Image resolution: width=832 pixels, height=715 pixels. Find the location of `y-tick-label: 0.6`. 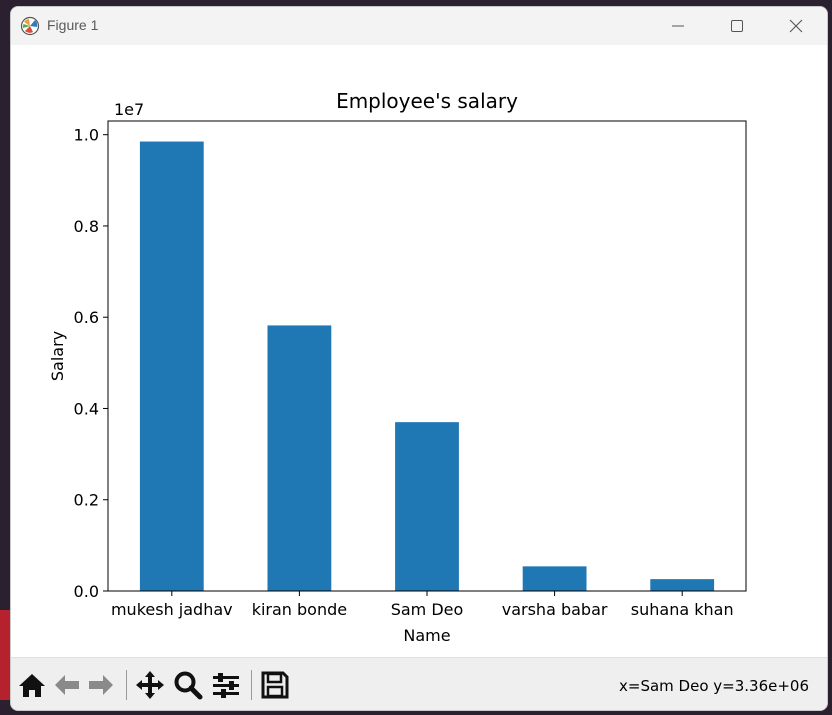

y-tick-label: 0.6 is located at coordinates (86, 317).